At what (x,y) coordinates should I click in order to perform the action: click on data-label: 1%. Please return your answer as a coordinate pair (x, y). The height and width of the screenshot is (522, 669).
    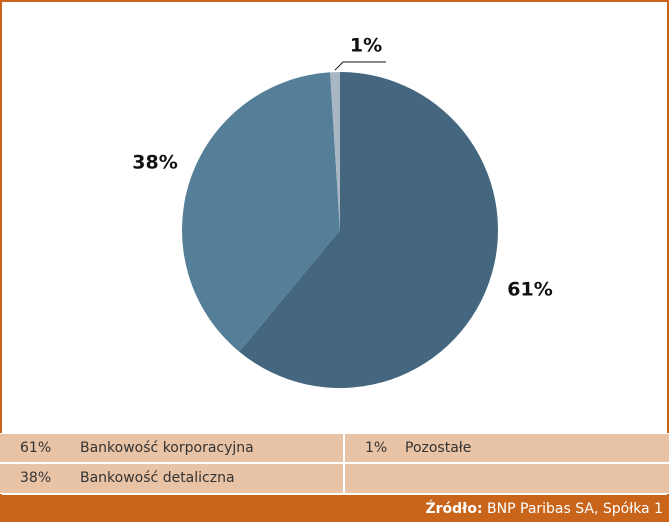
    Looking at the image, I should click on (366, 46).